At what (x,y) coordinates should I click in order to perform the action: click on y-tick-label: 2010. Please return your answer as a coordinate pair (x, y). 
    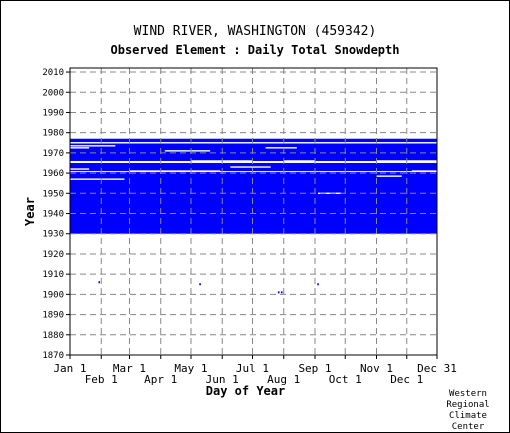
    Looking at the image, I should click on (53, 73).